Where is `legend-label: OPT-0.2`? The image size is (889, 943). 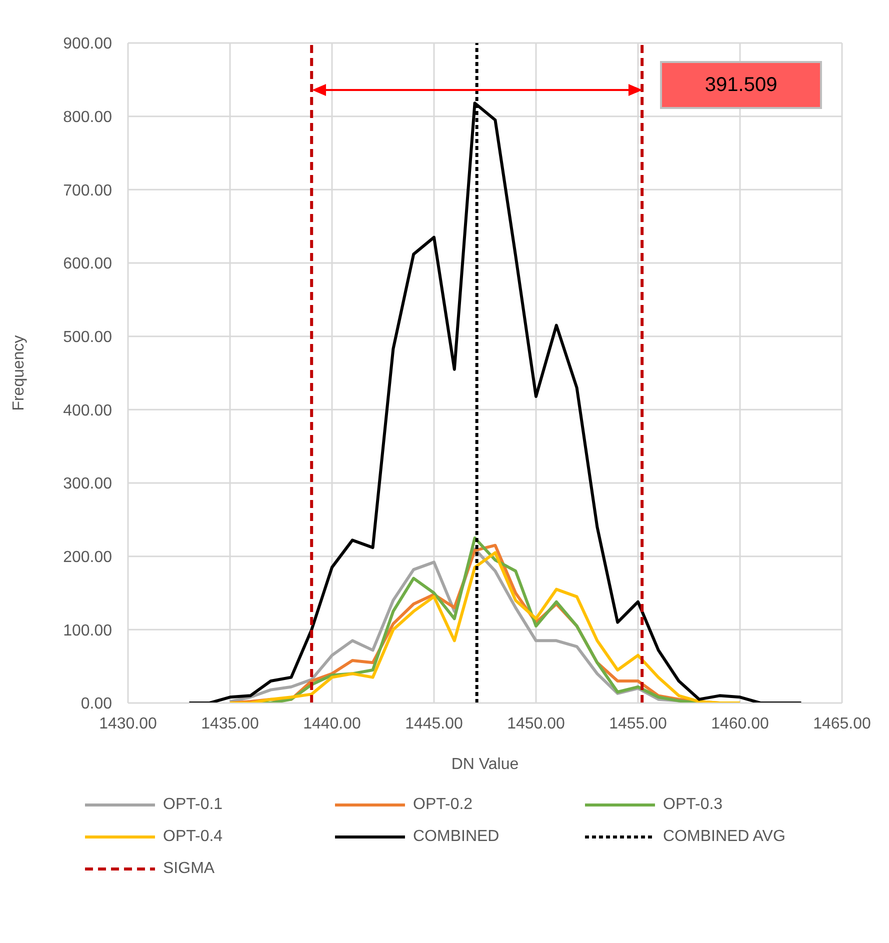
legend-label: OPT-0.2 is located at coordinates (443, 805).